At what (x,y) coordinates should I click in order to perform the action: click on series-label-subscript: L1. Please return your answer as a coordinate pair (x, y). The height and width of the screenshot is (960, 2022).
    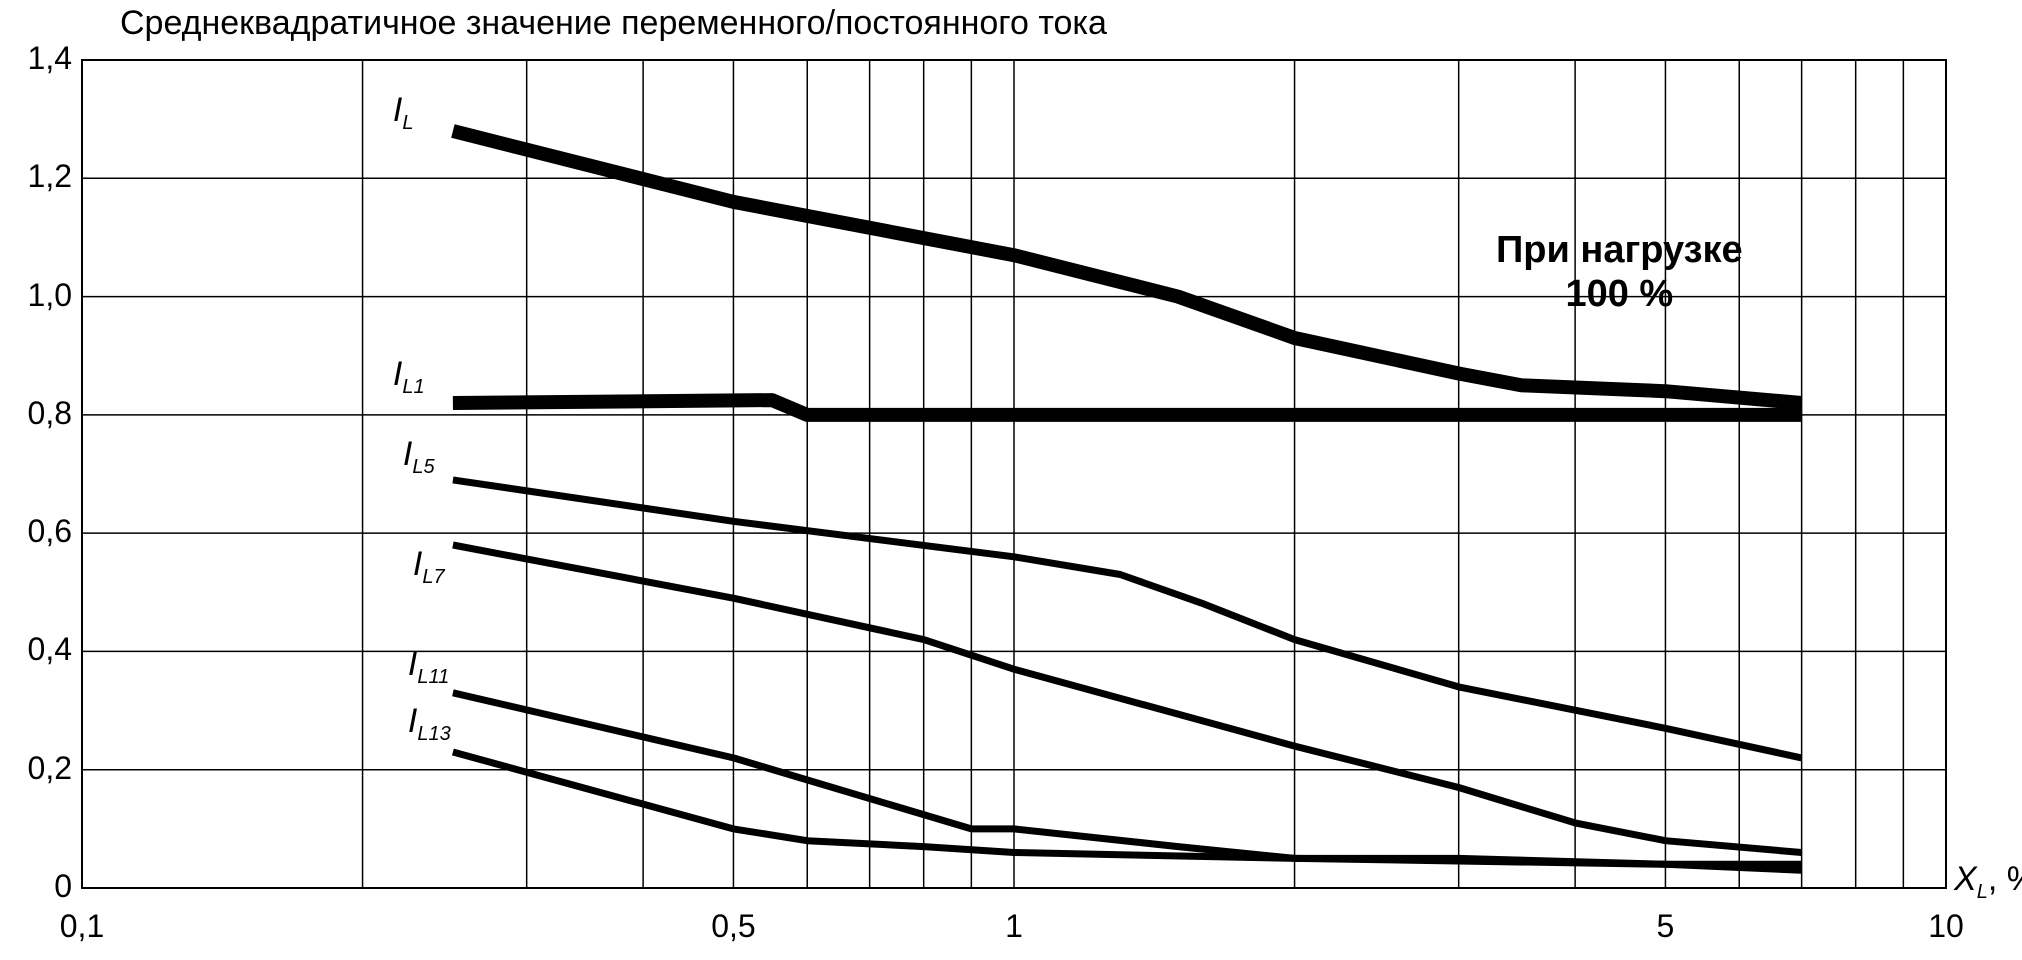
    Looking at the image, I should click on (413, 387).